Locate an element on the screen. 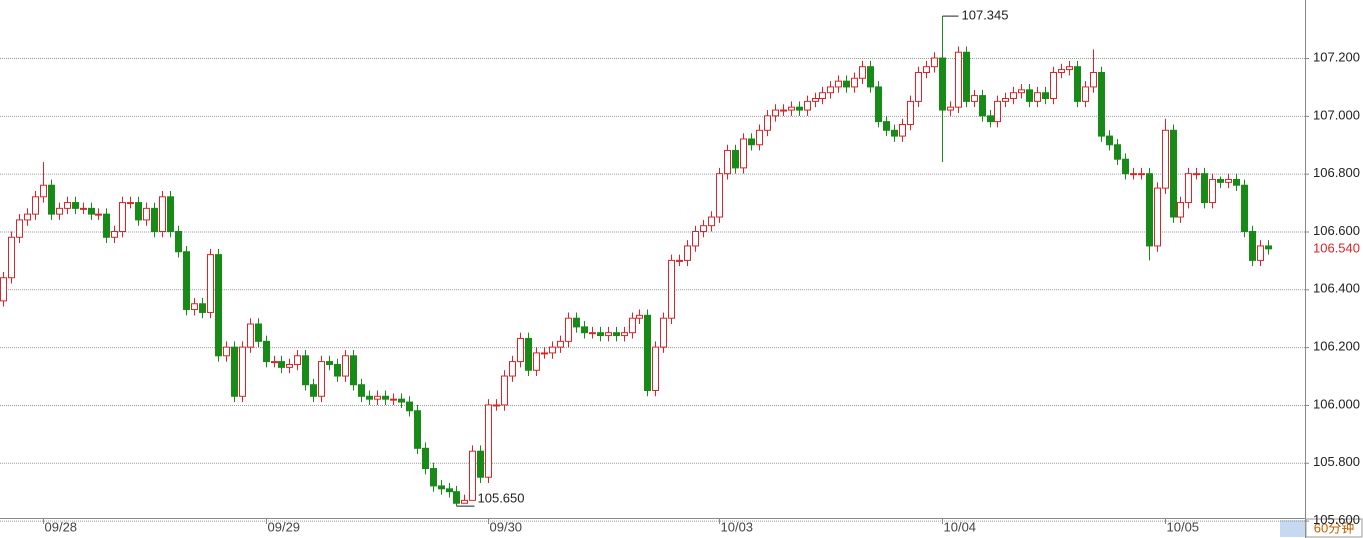 The image size is (1363, 538). y-tick-label: 106.400 is located at coordinates (1336, 288).